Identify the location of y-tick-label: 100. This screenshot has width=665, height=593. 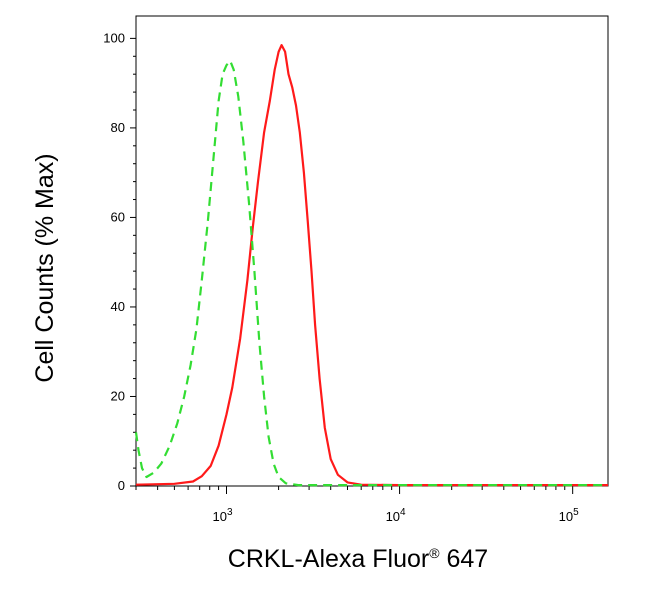
(114, 37).